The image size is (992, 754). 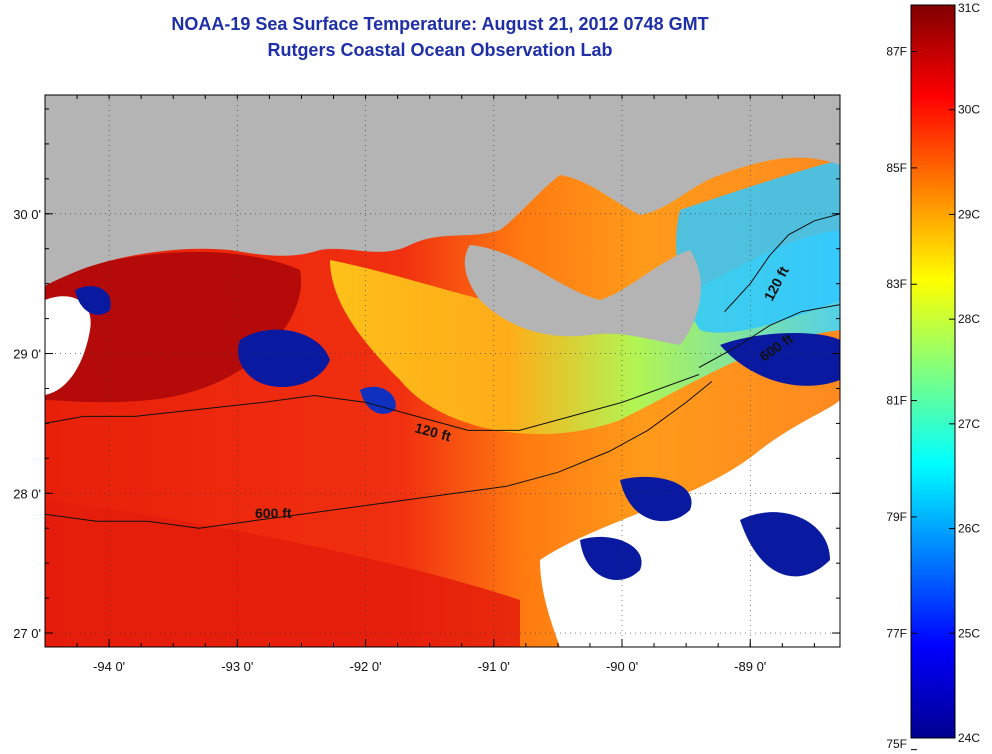 I want to click on colorbar-f-label: 83F, so click(x=896, y=284).